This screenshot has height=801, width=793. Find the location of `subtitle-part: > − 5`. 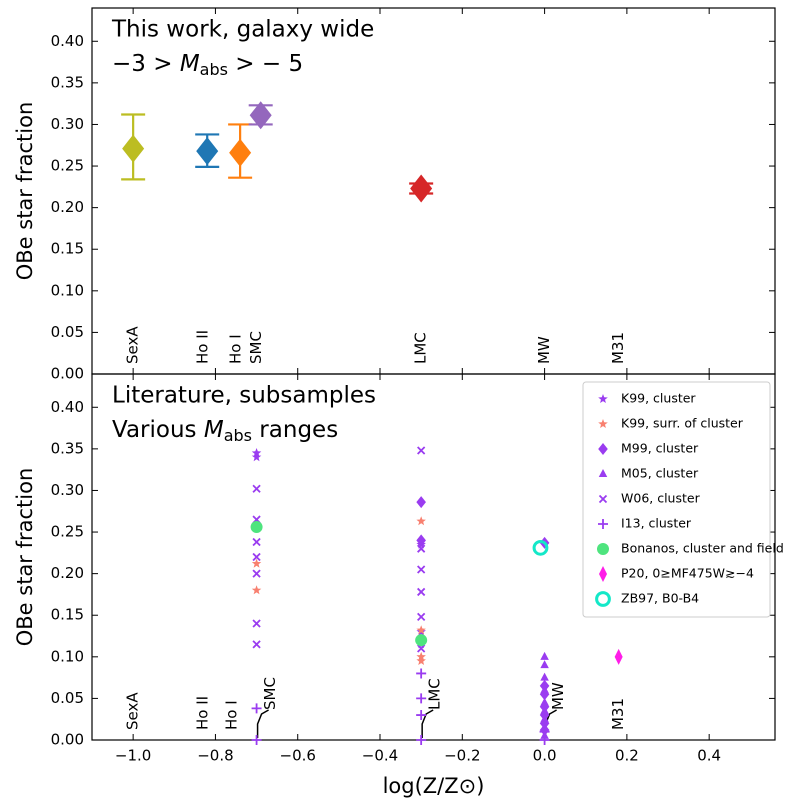

subtitle-part: > − 5 is located at coordinates (265, 64).